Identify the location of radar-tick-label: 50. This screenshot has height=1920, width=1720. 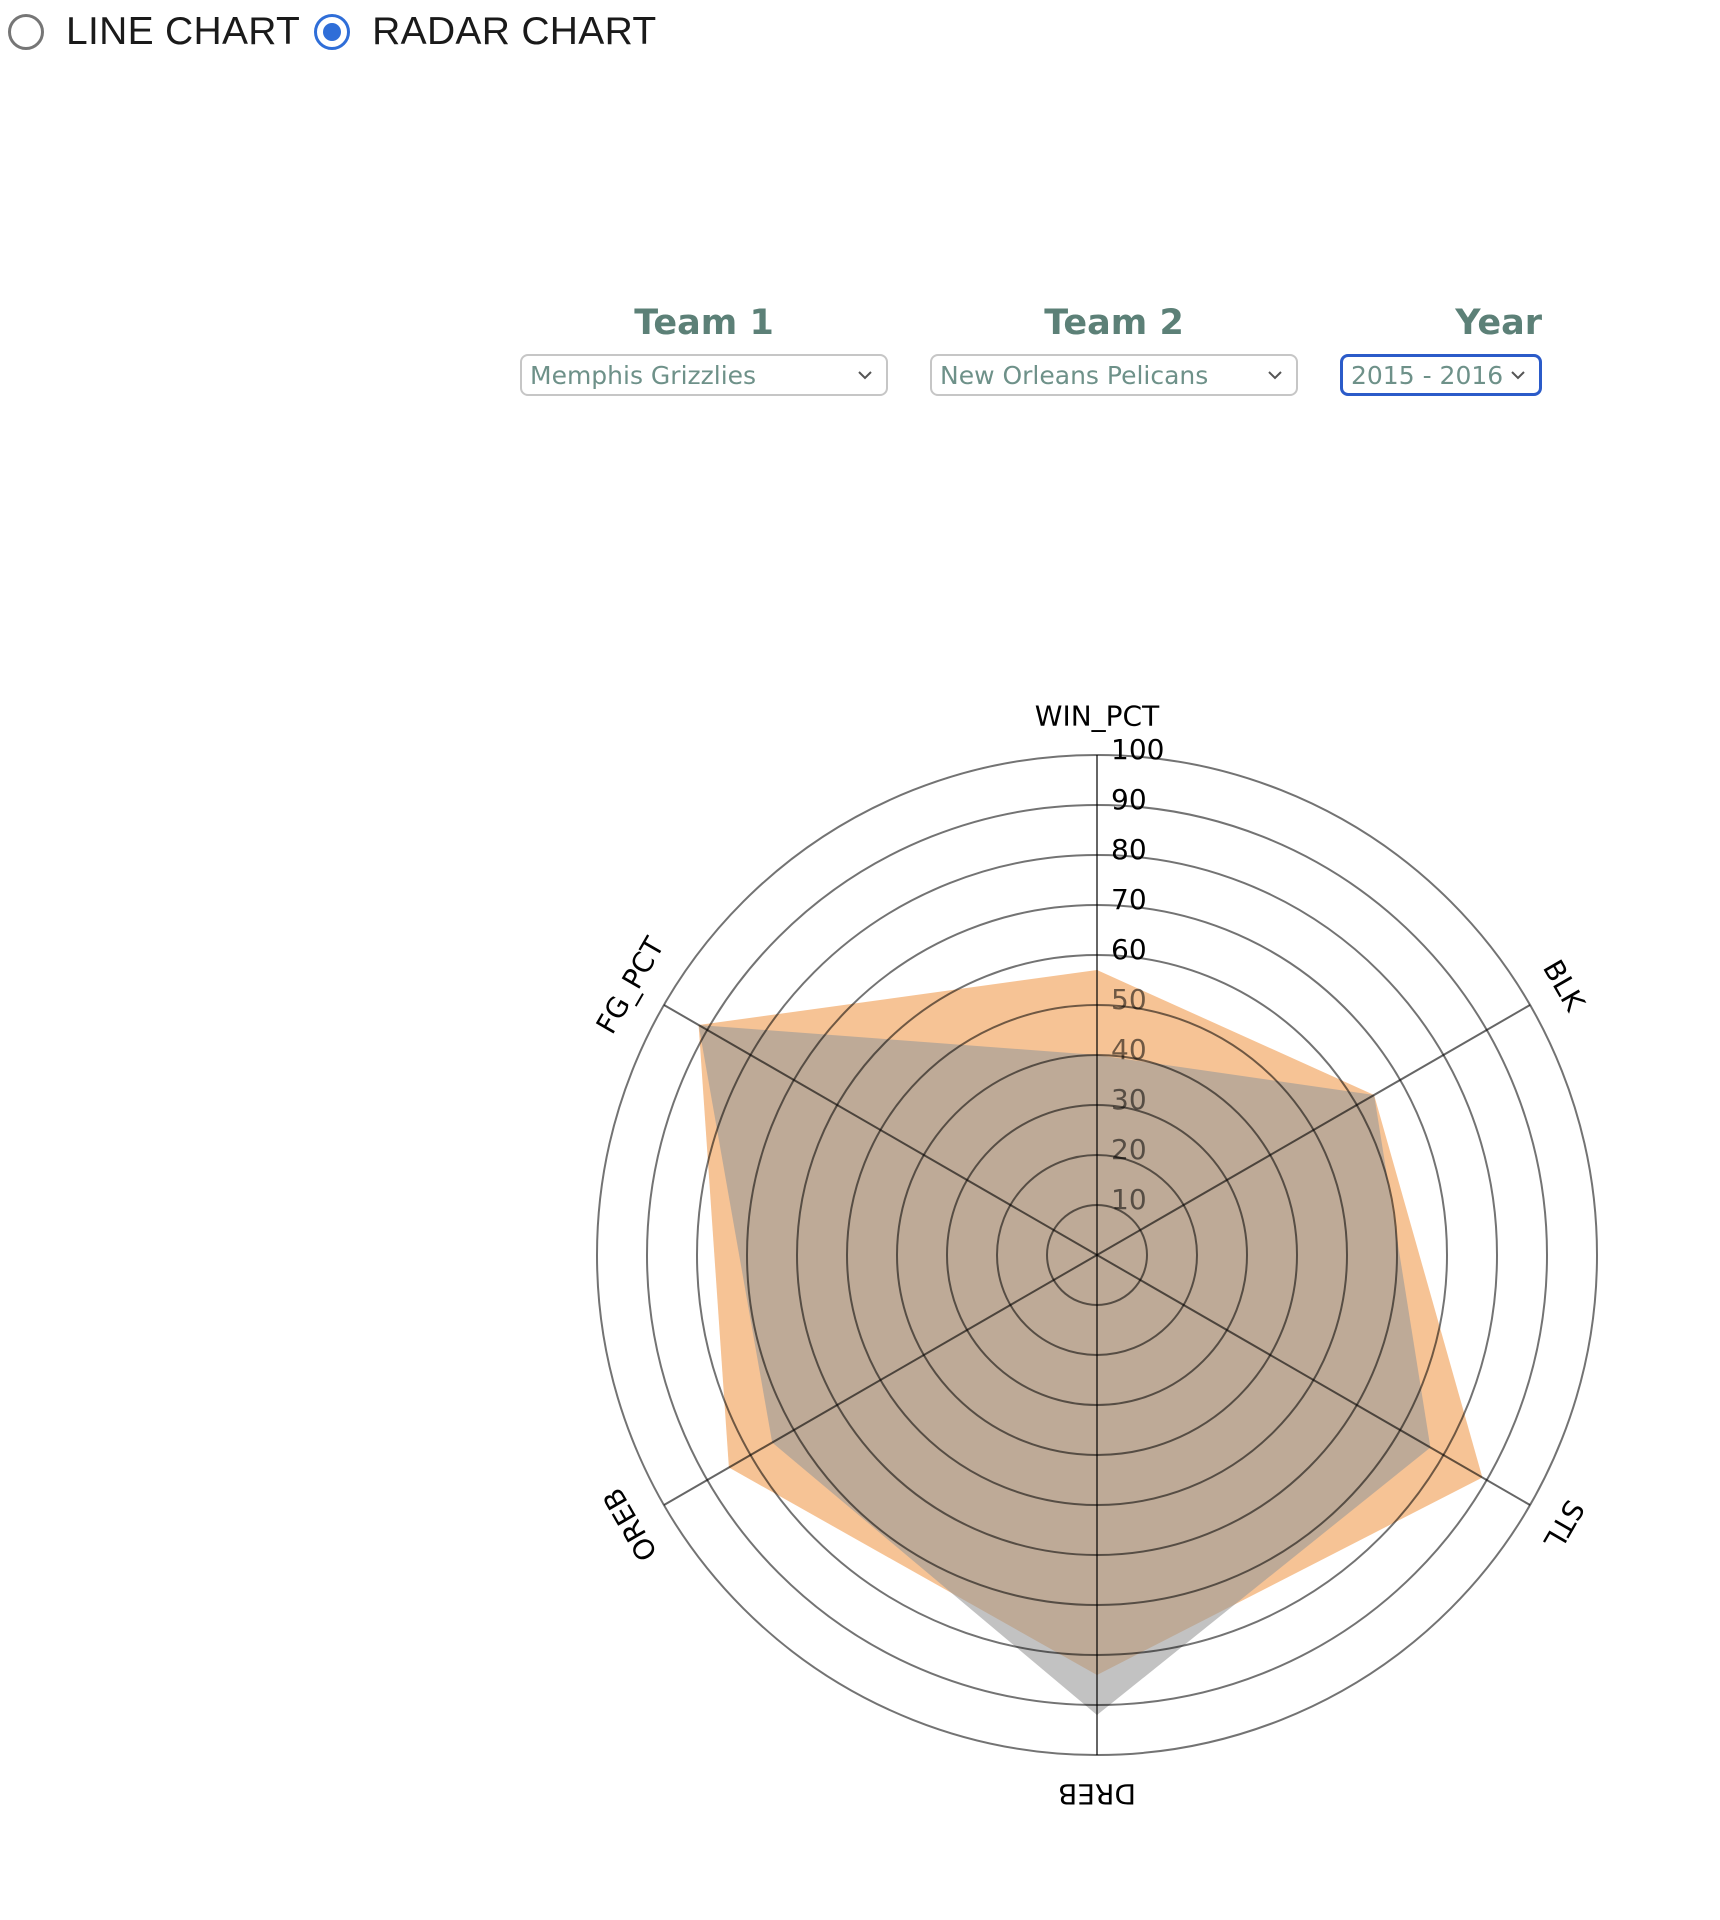
(1129, 999).